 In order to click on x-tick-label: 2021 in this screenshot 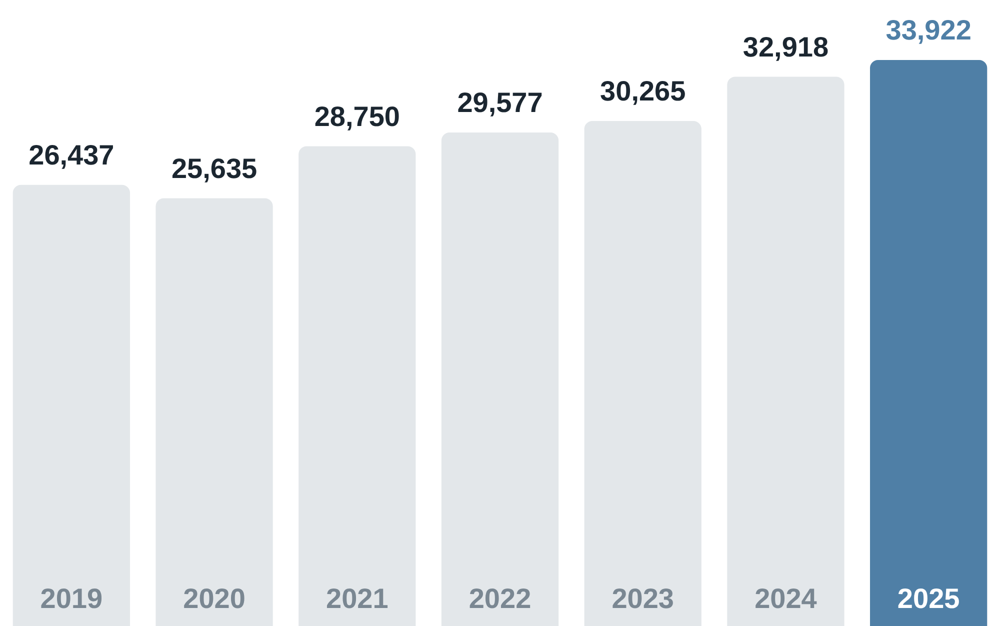, I will do `click(357, 598)`.